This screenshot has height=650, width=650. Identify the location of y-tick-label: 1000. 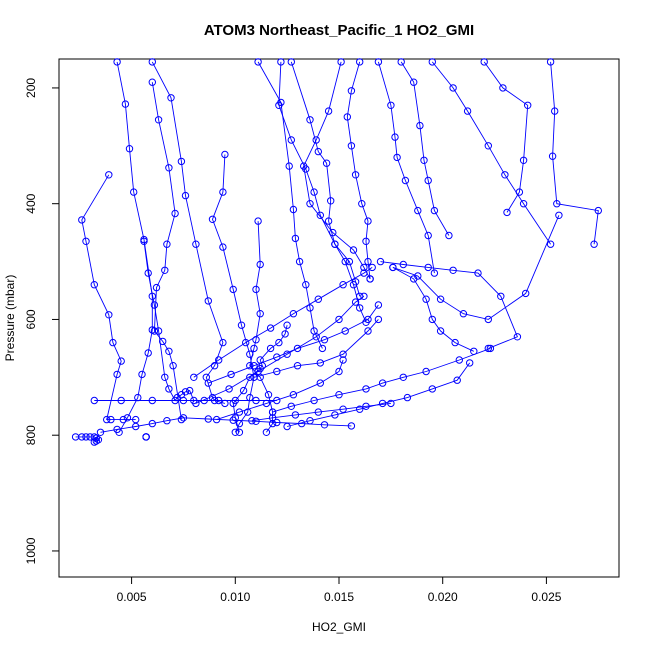
(31, 550).